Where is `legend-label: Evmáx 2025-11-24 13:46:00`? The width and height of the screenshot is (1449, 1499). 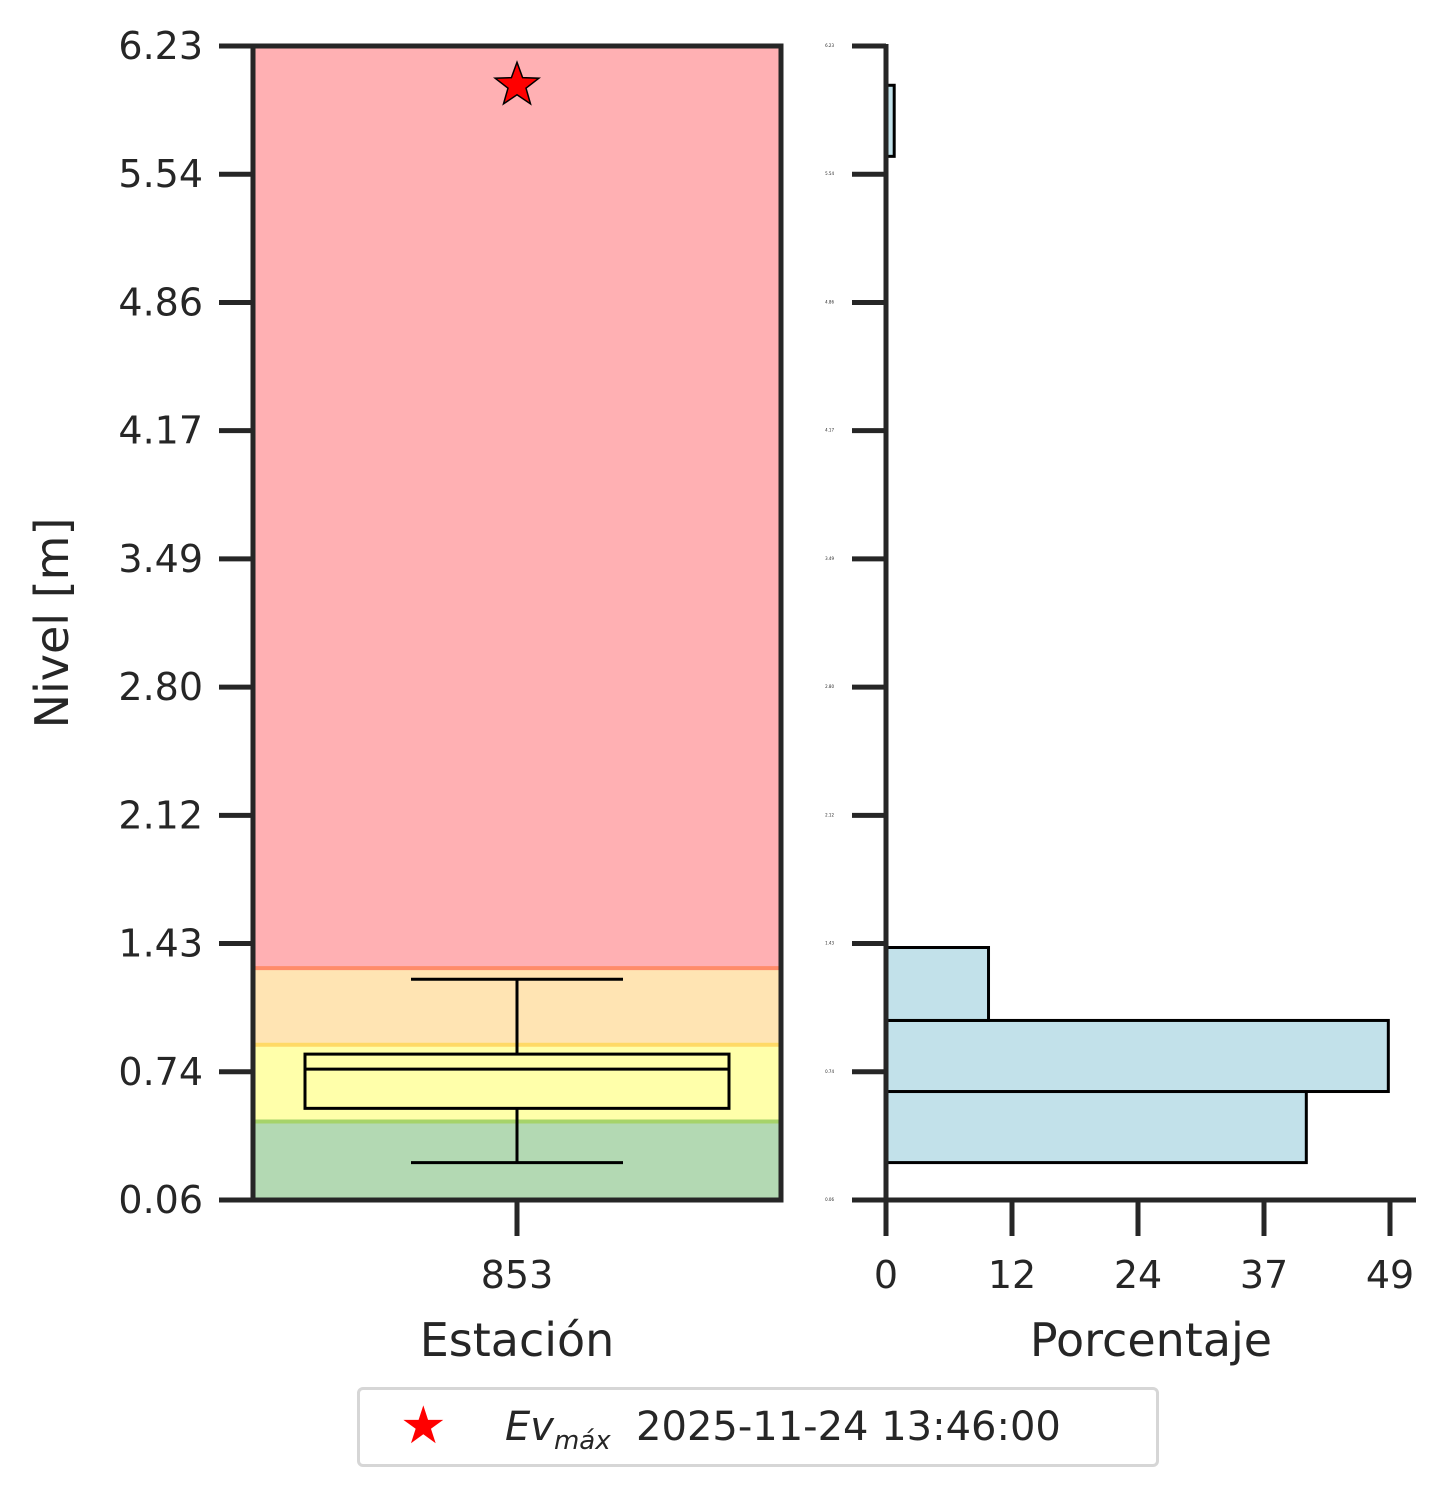 legend-label: Evmáx 2025-11-24 13:46:00 is located at coordinates (783, 1430).